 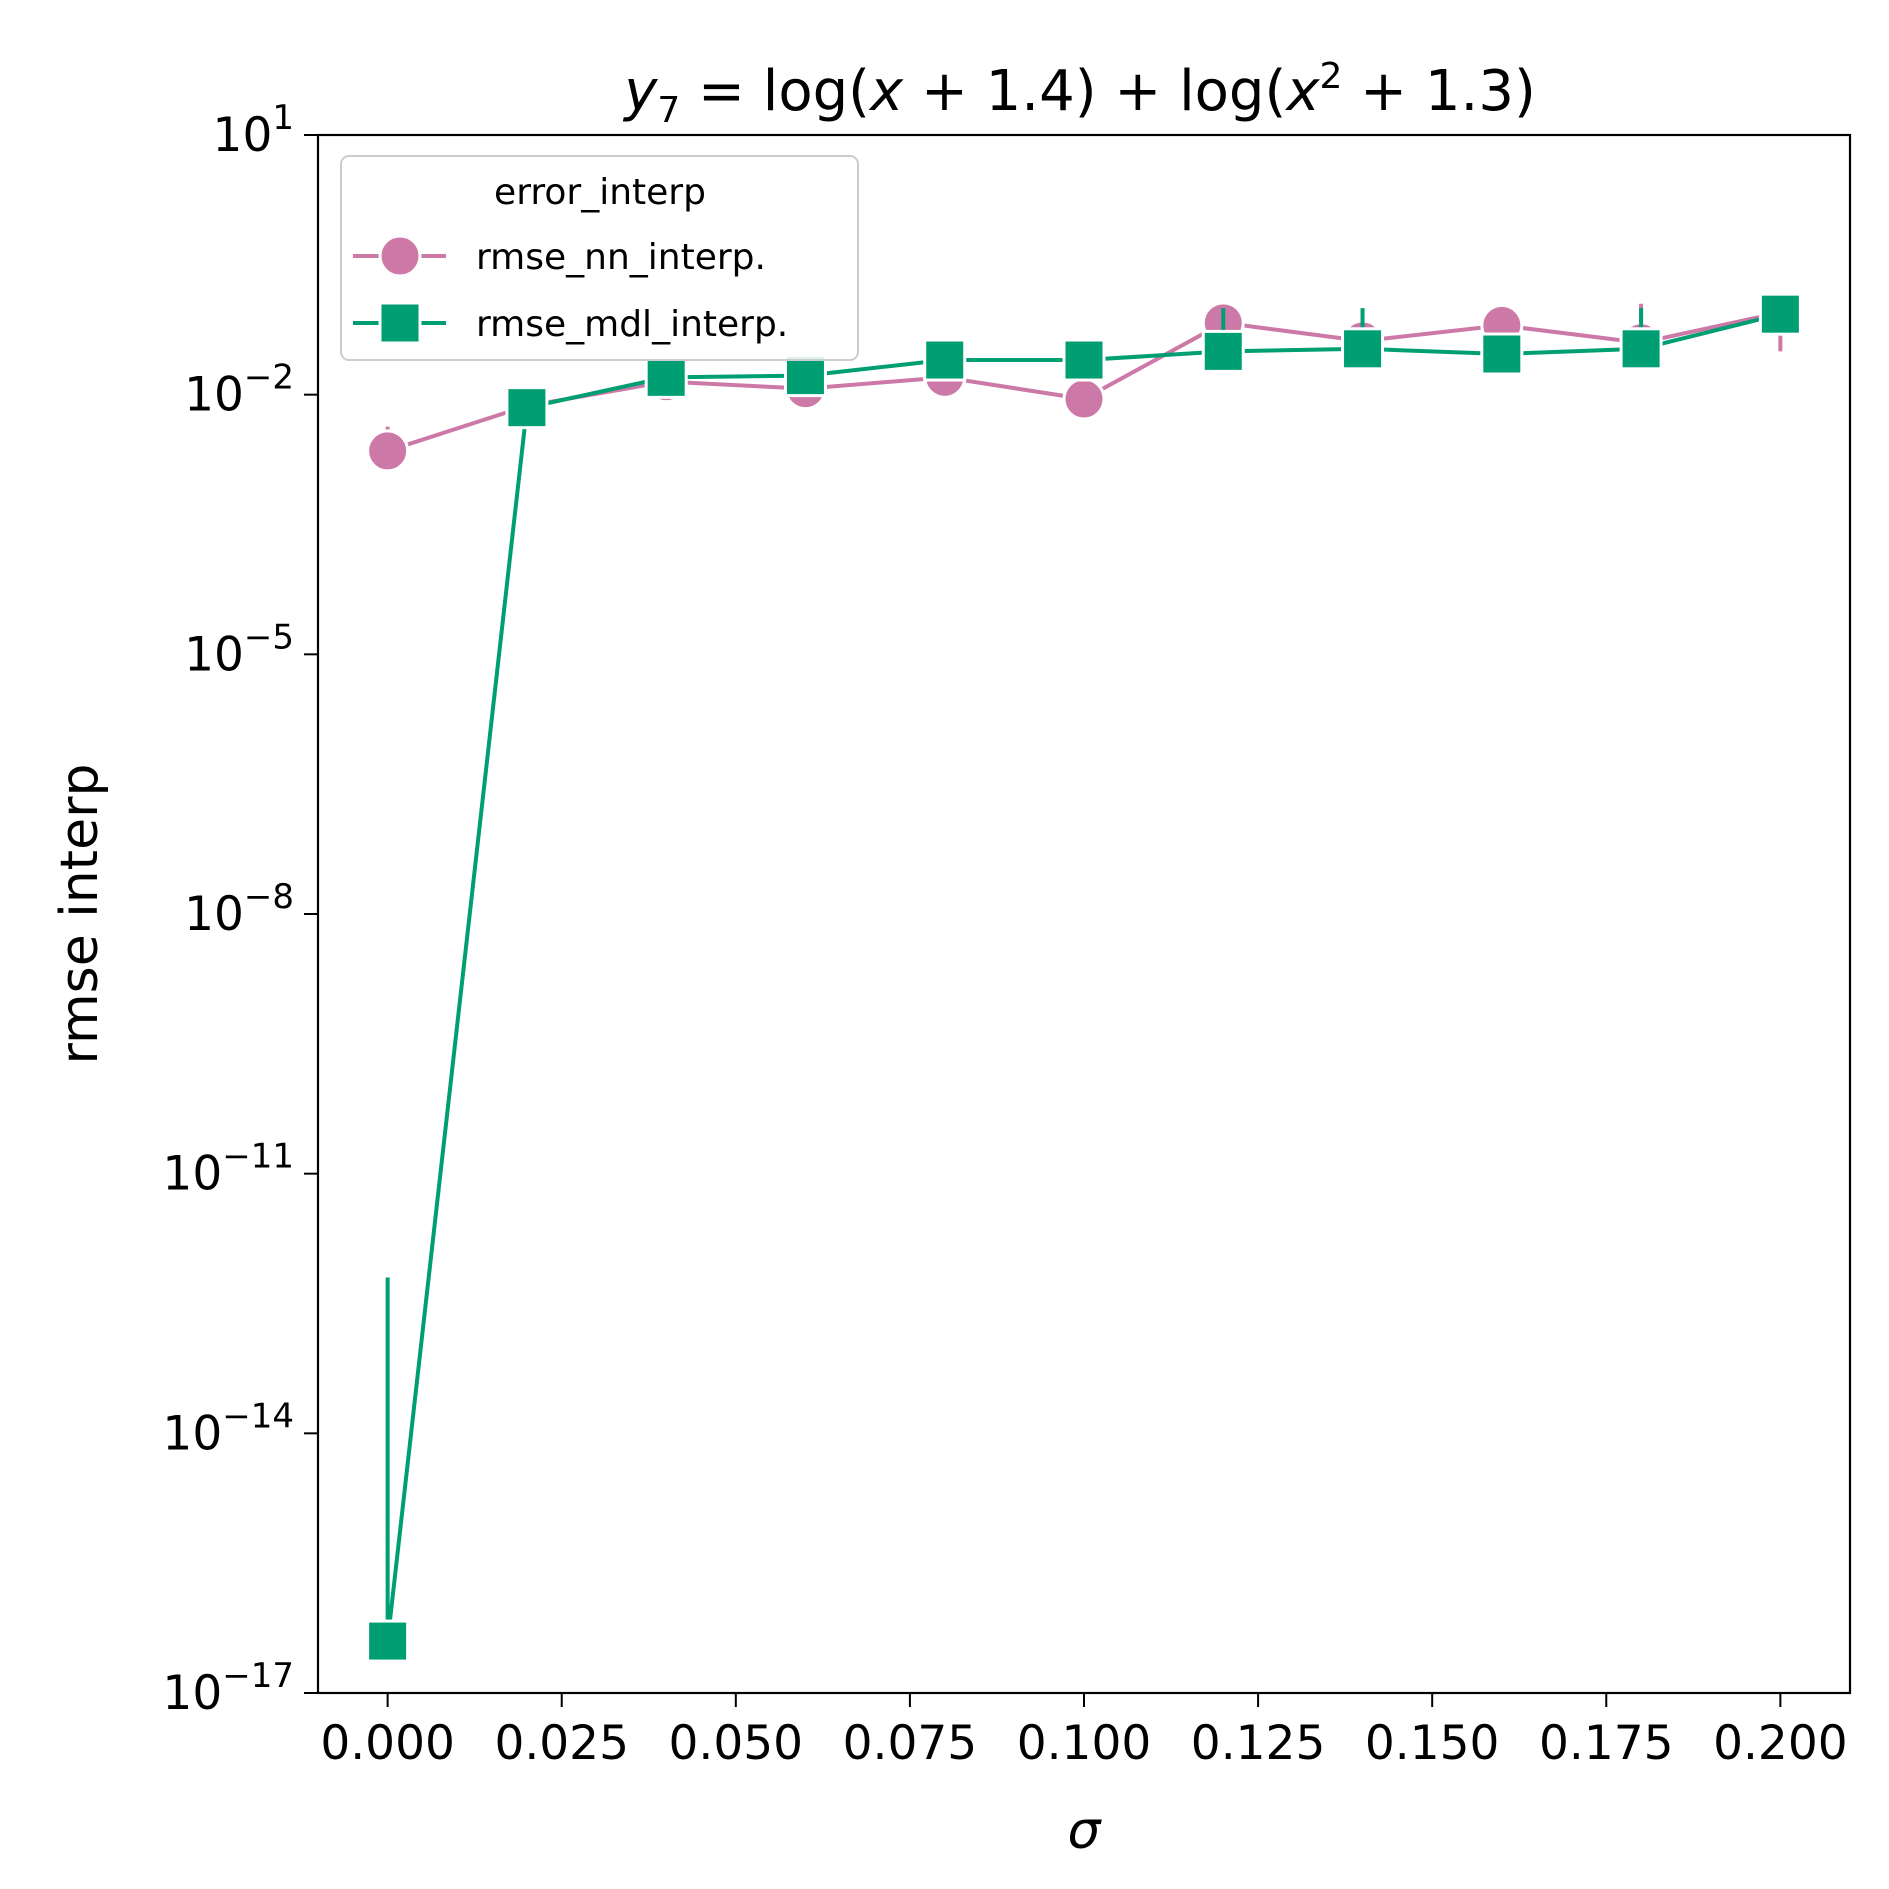 I want to click on legend-label: rmse_nn_interp., so click(x=621, y=257).